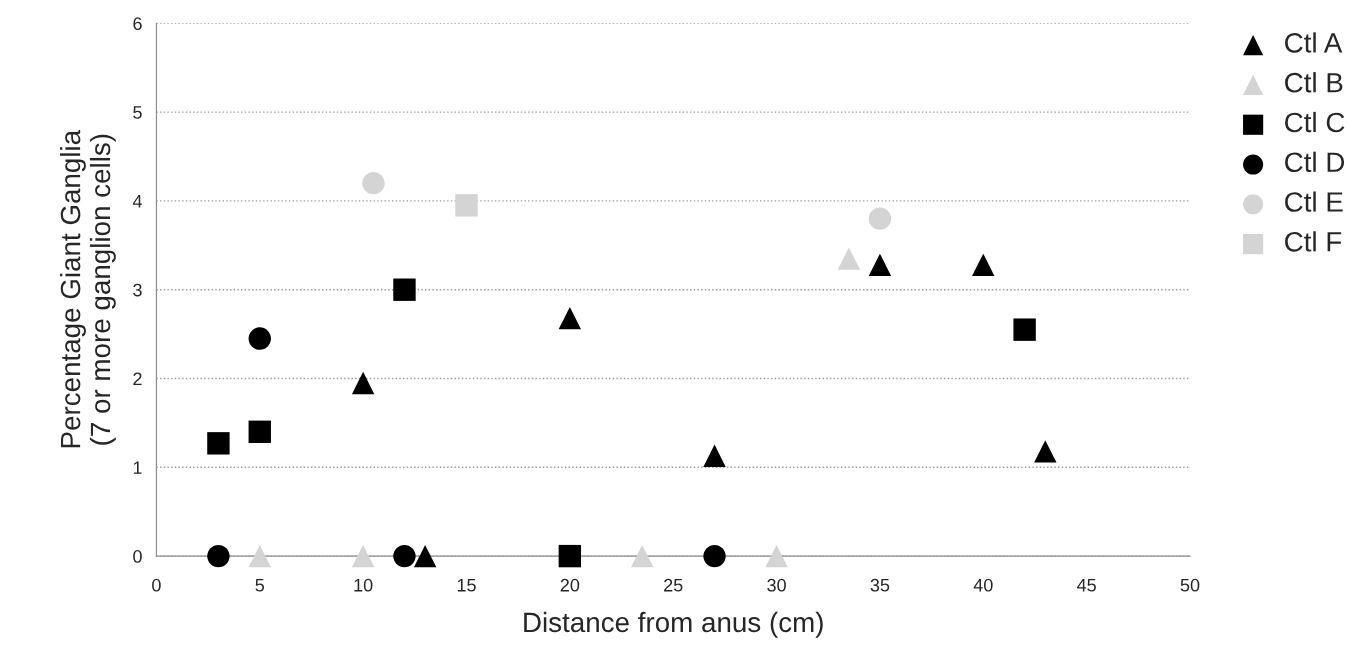  I want to click on y-tick-label: 3, so click(137, 290).